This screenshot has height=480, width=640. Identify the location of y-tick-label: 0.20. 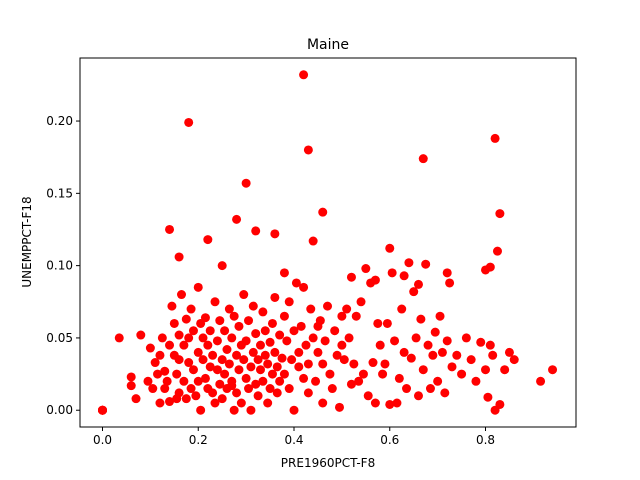
(59, 121).